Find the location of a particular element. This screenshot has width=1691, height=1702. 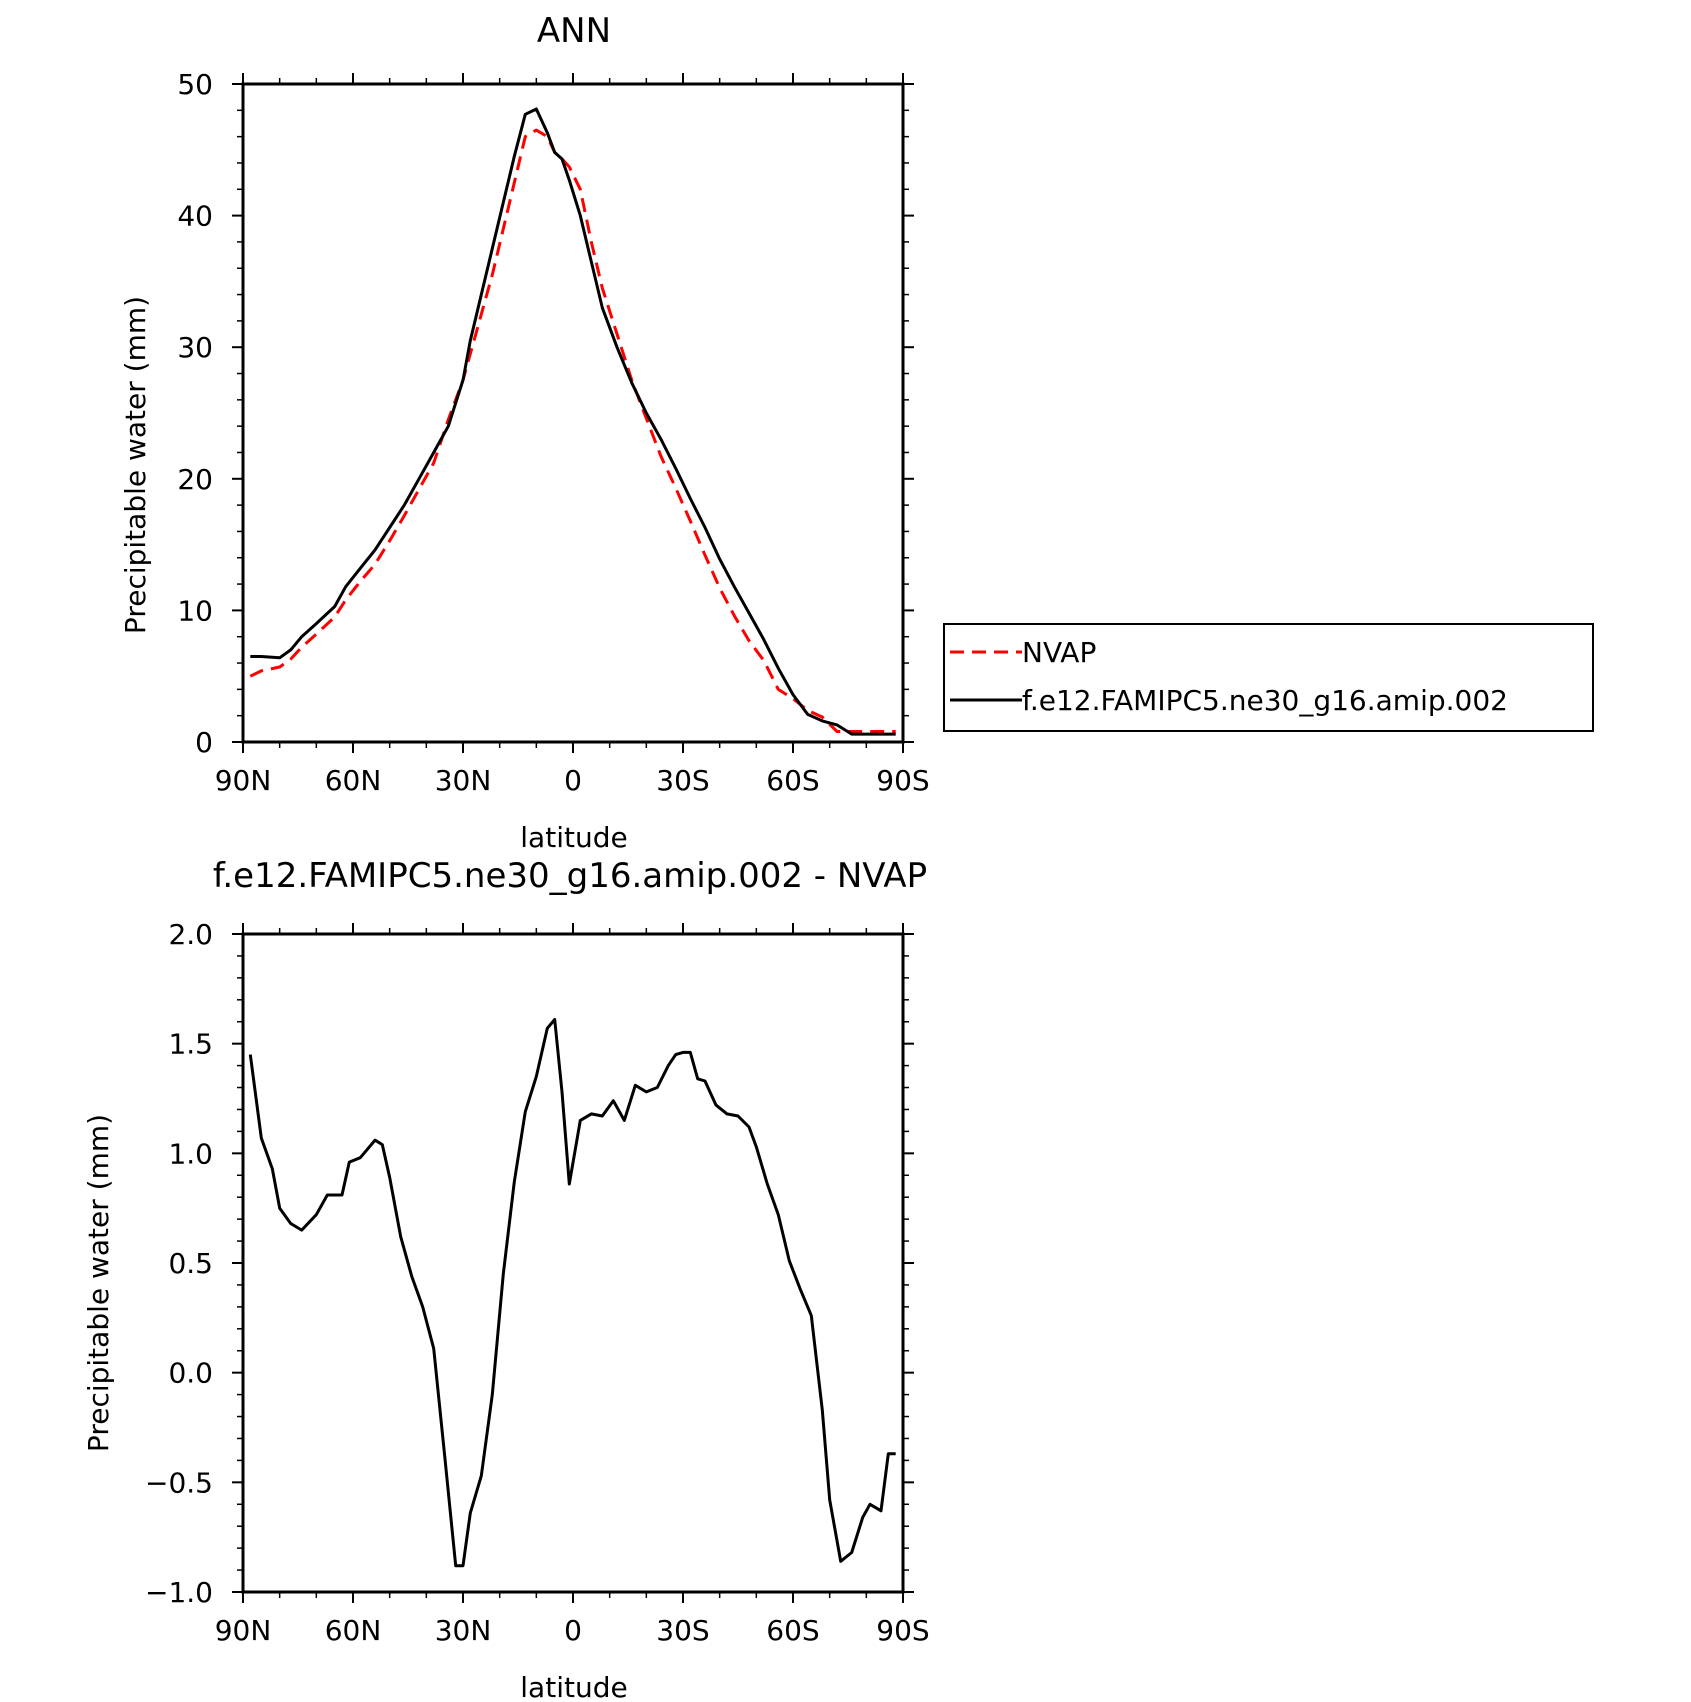

bottom-x-axis-title: latitude is located at coordinates (573, 1686).